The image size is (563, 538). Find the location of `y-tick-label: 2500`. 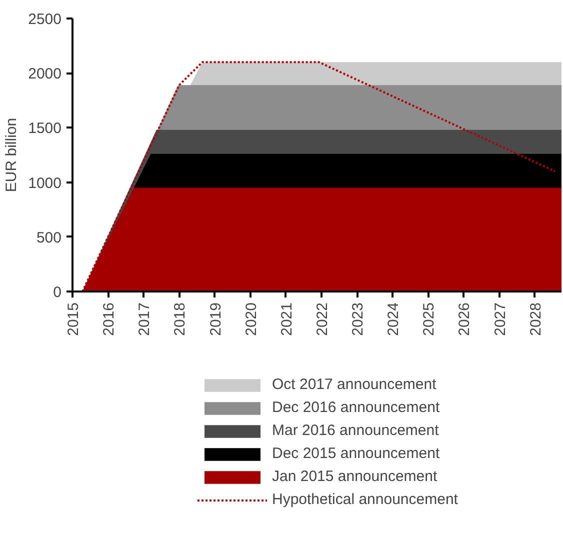

y-tick-label: 2500 is located at coordinates (45, 19).